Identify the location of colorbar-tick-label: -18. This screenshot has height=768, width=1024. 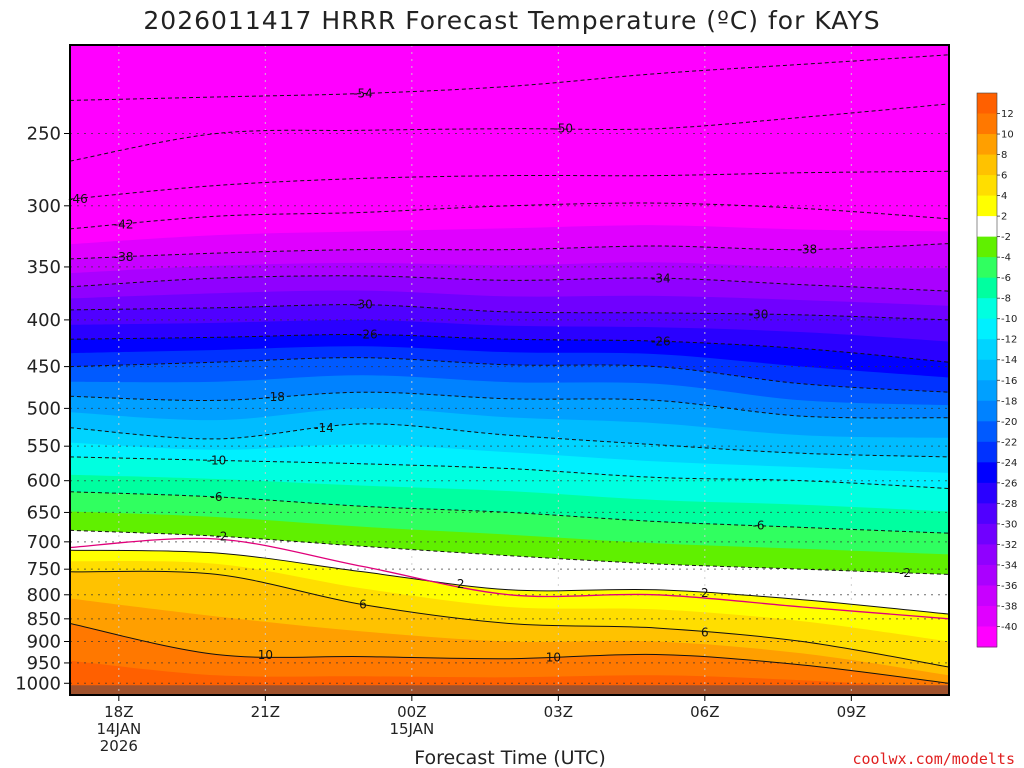
(1009, 401).